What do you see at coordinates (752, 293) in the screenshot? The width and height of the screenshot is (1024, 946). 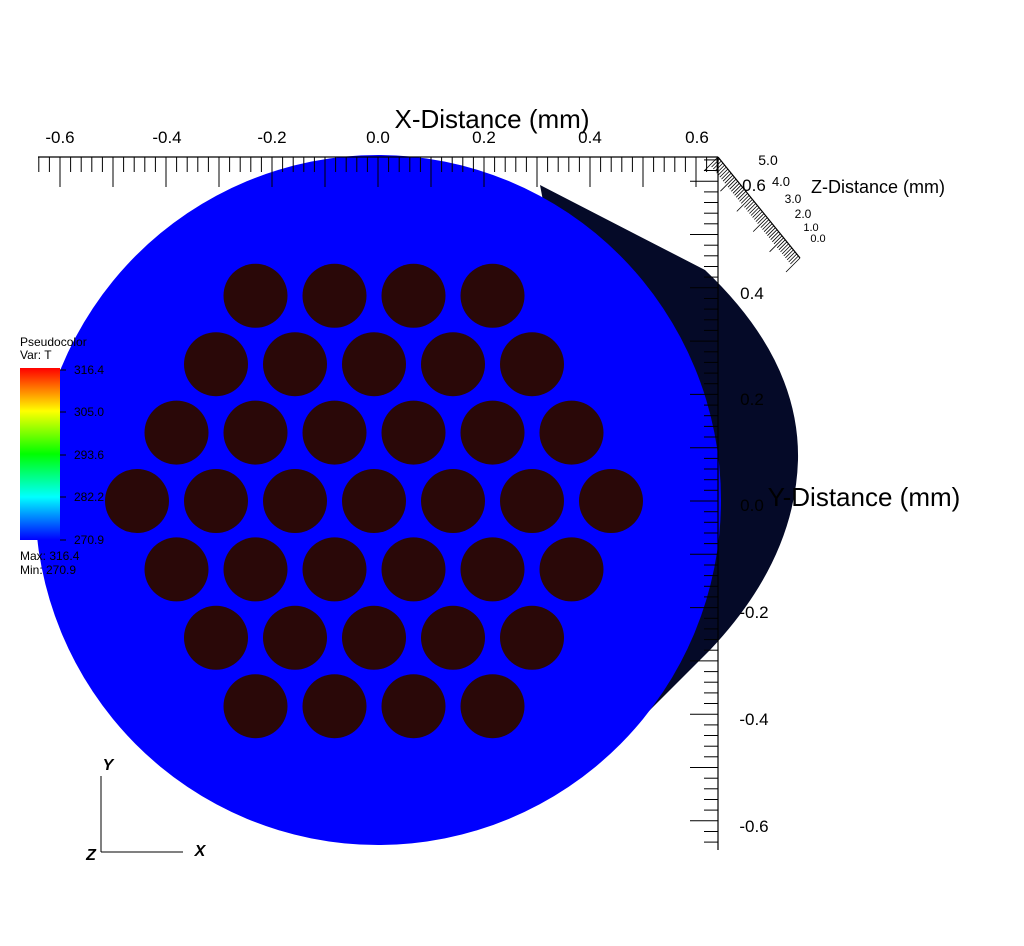 I see `y-tick-label: 0.4` at bounding box center [752, 293].